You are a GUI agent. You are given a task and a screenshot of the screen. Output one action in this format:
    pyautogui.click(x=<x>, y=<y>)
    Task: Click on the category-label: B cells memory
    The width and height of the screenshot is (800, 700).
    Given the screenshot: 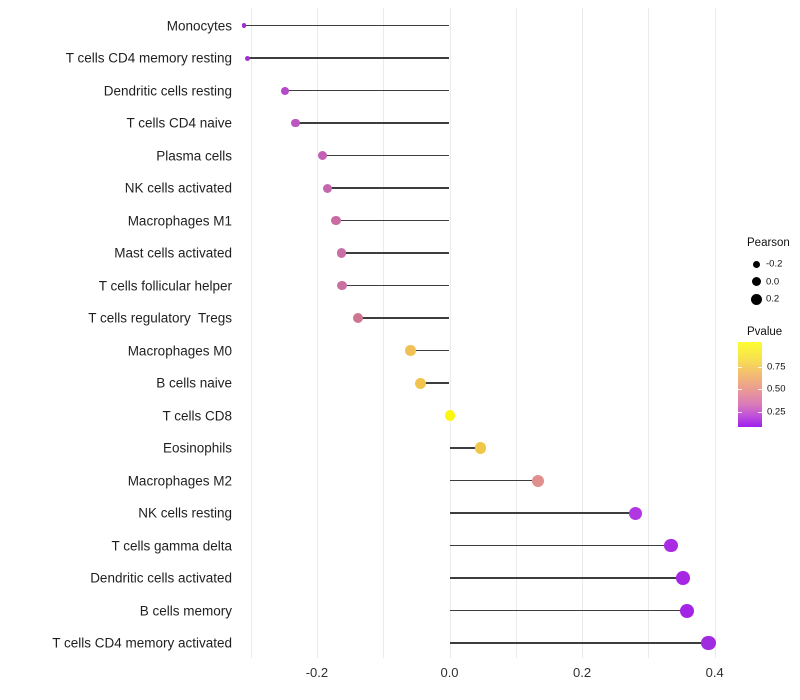 What is the action you would take?
    pyautogui.click(x=185, y=610)
    